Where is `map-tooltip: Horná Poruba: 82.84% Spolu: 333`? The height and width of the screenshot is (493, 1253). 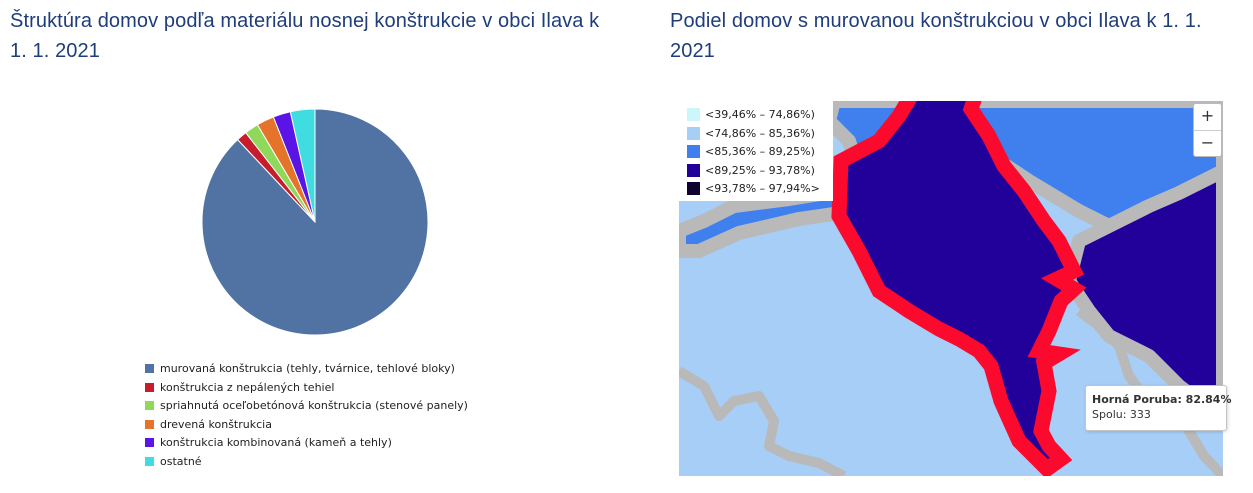 map-tooltip: Horná Poruba: 82.84% Spolu: 333 is located at coordinates (1158, 408).